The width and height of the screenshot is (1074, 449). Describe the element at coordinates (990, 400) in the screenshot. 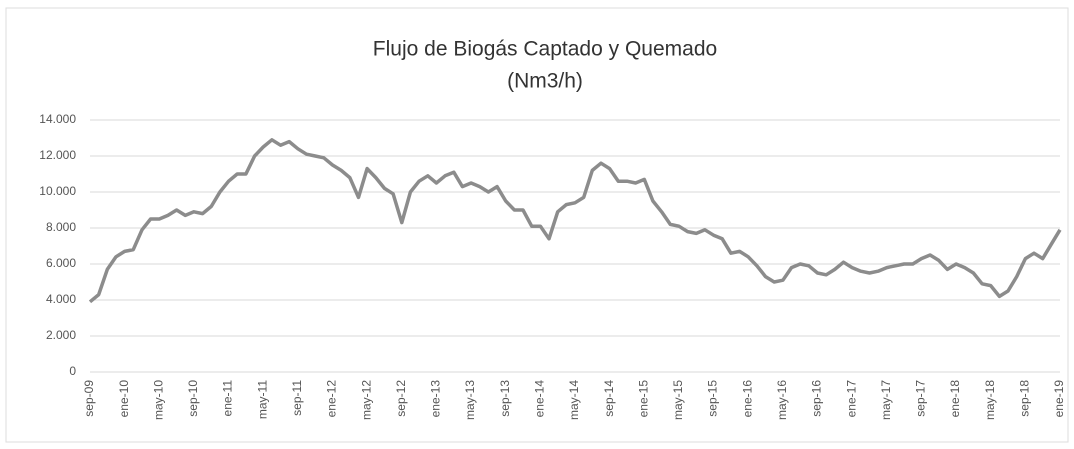

I see `x-tick-label: may-18` at that location.